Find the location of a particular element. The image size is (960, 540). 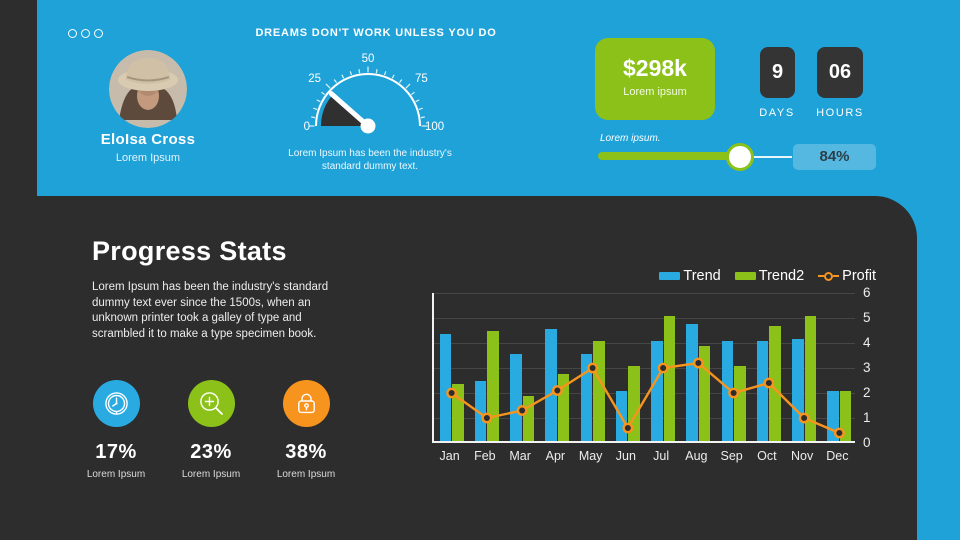

gauge-tick-50: 50 is located at coordinates (368, 59).